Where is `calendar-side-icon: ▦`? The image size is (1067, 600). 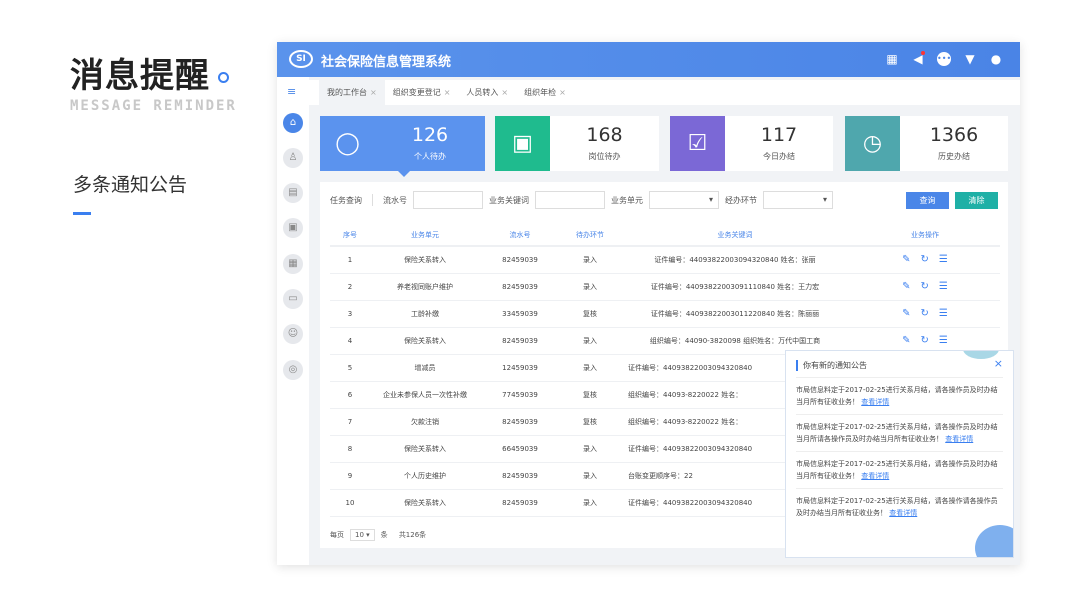 calendar-side-icon: ▦ is located at coordinates (293, 264).